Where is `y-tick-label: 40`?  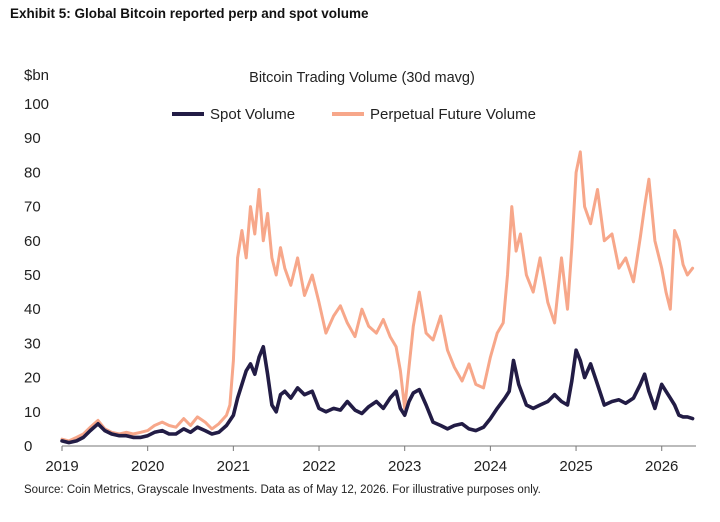
y-tick-label: 40 is located at coordinates (32, 309).